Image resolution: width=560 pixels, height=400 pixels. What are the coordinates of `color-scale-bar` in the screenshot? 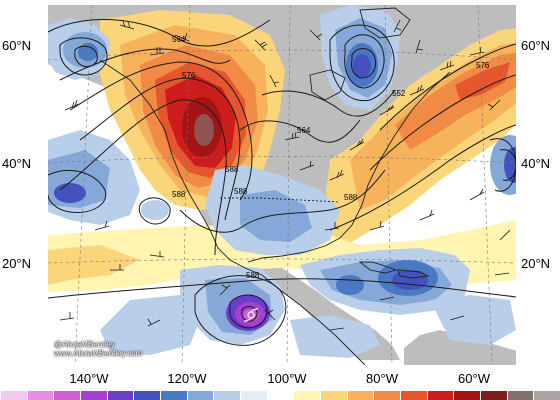 It's located at (280, 395).